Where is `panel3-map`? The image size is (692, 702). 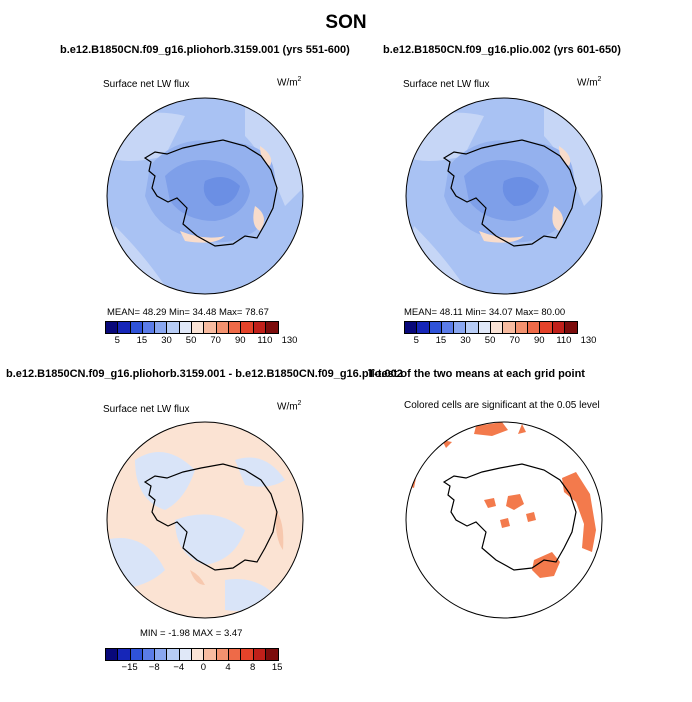 panel3-map is located at coordinates (205, 520).